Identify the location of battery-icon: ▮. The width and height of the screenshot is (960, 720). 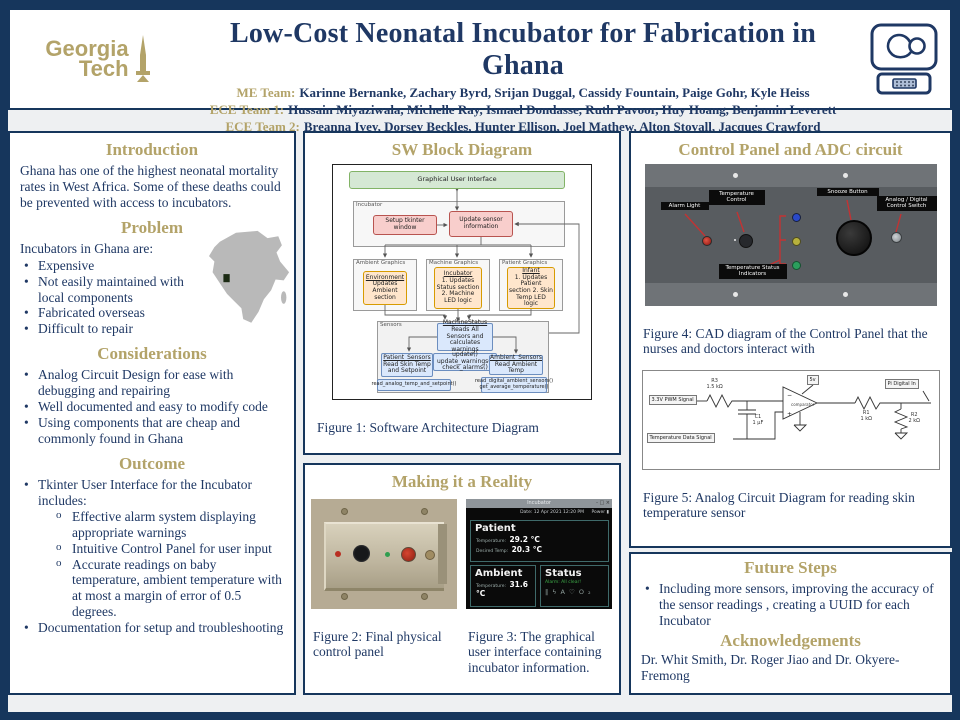
(607, 512).